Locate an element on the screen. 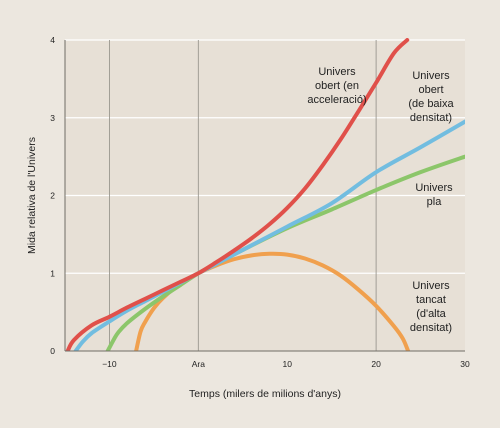  annotation-series-2: Univers obert (de baixa densitat) is located at coordinates (431, 97).